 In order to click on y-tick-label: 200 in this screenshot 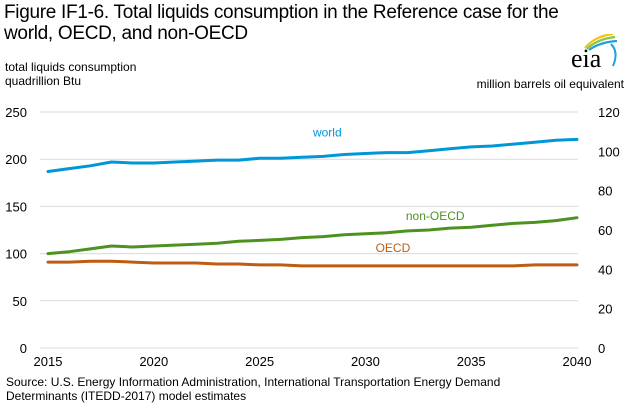, I will do `click(16, 159)`.